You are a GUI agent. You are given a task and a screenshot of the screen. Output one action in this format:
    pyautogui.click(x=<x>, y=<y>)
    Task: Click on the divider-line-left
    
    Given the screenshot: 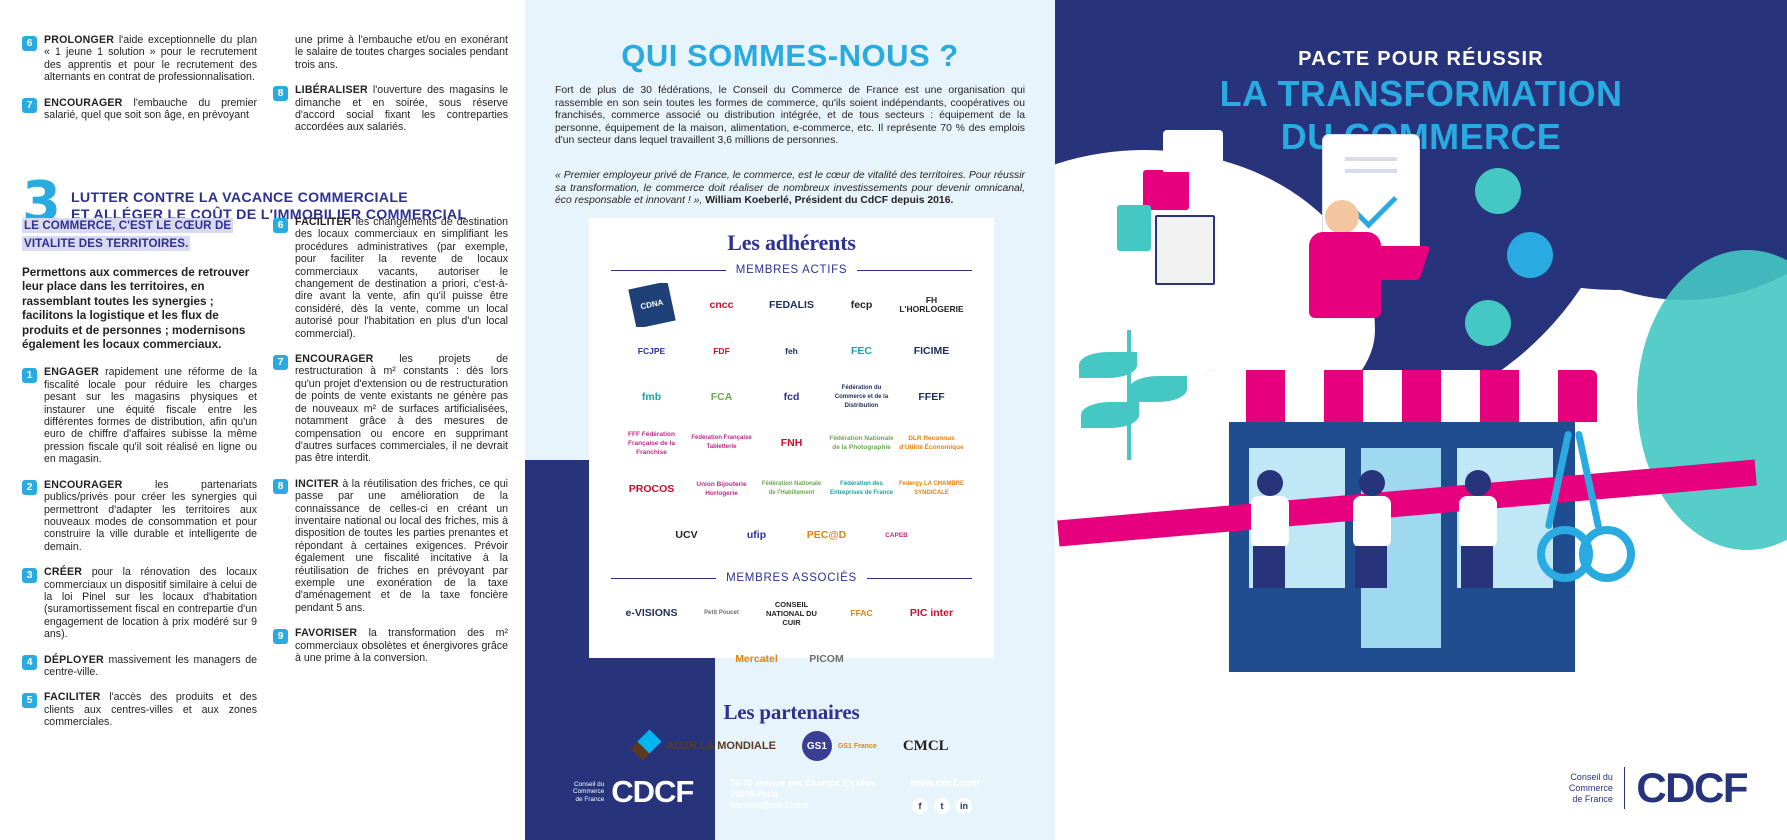 What is the action you would take?
    pyautogui.click(x=664, y=578)
    